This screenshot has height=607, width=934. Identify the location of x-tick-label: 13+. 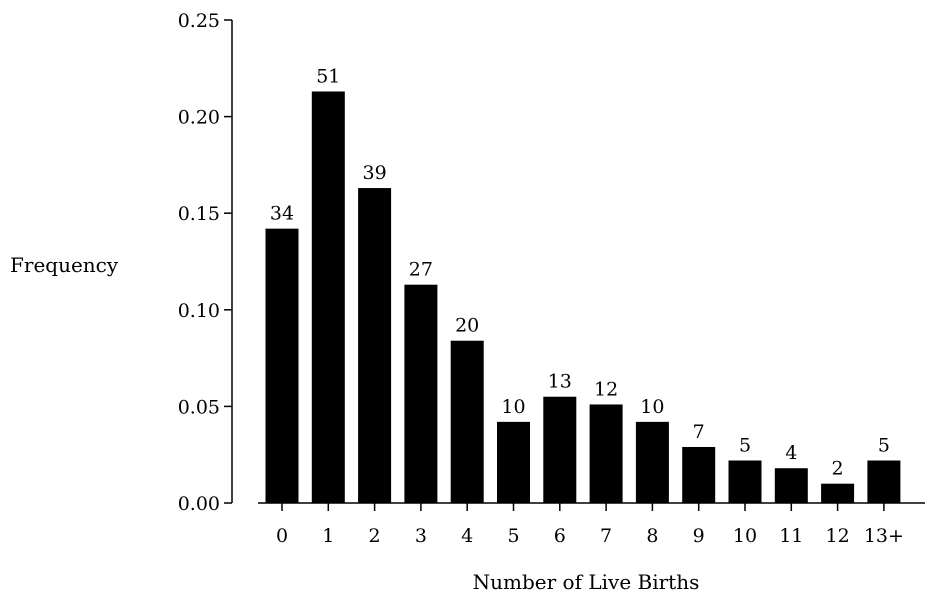
(884, 536).